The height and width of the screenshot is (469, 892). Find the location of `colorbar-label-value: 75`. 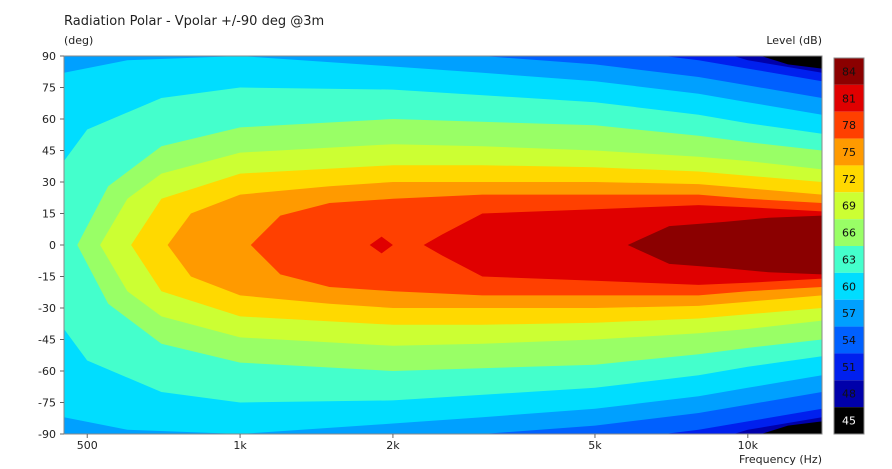

colorbar-label-value: 75 is located at coordinates (849, 152).